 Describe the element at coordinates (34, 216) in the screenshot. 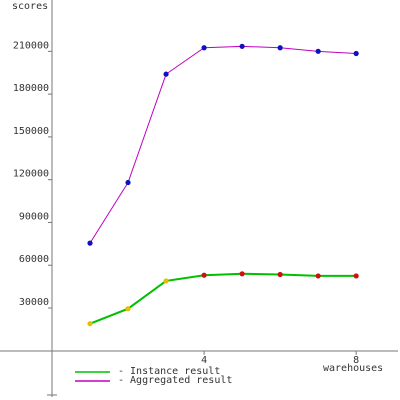

I see `y-tick-label: 90000` at that location.